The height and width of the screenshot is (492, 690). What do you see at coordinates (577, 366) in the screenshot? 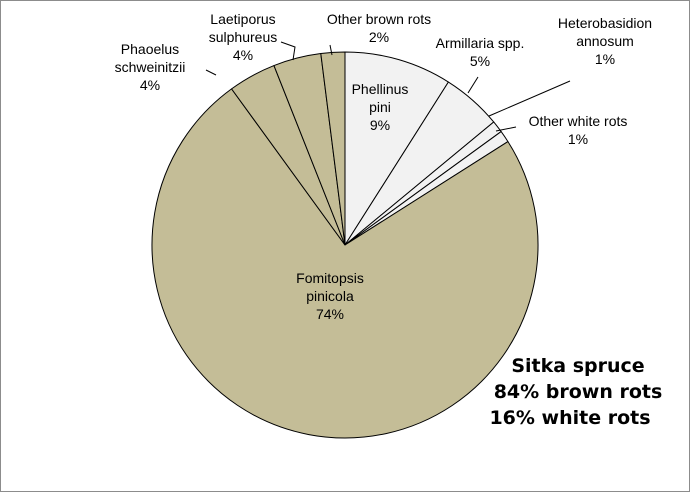
I see `annotation-species: Sitka spruce` at bounding box center [577, 366].